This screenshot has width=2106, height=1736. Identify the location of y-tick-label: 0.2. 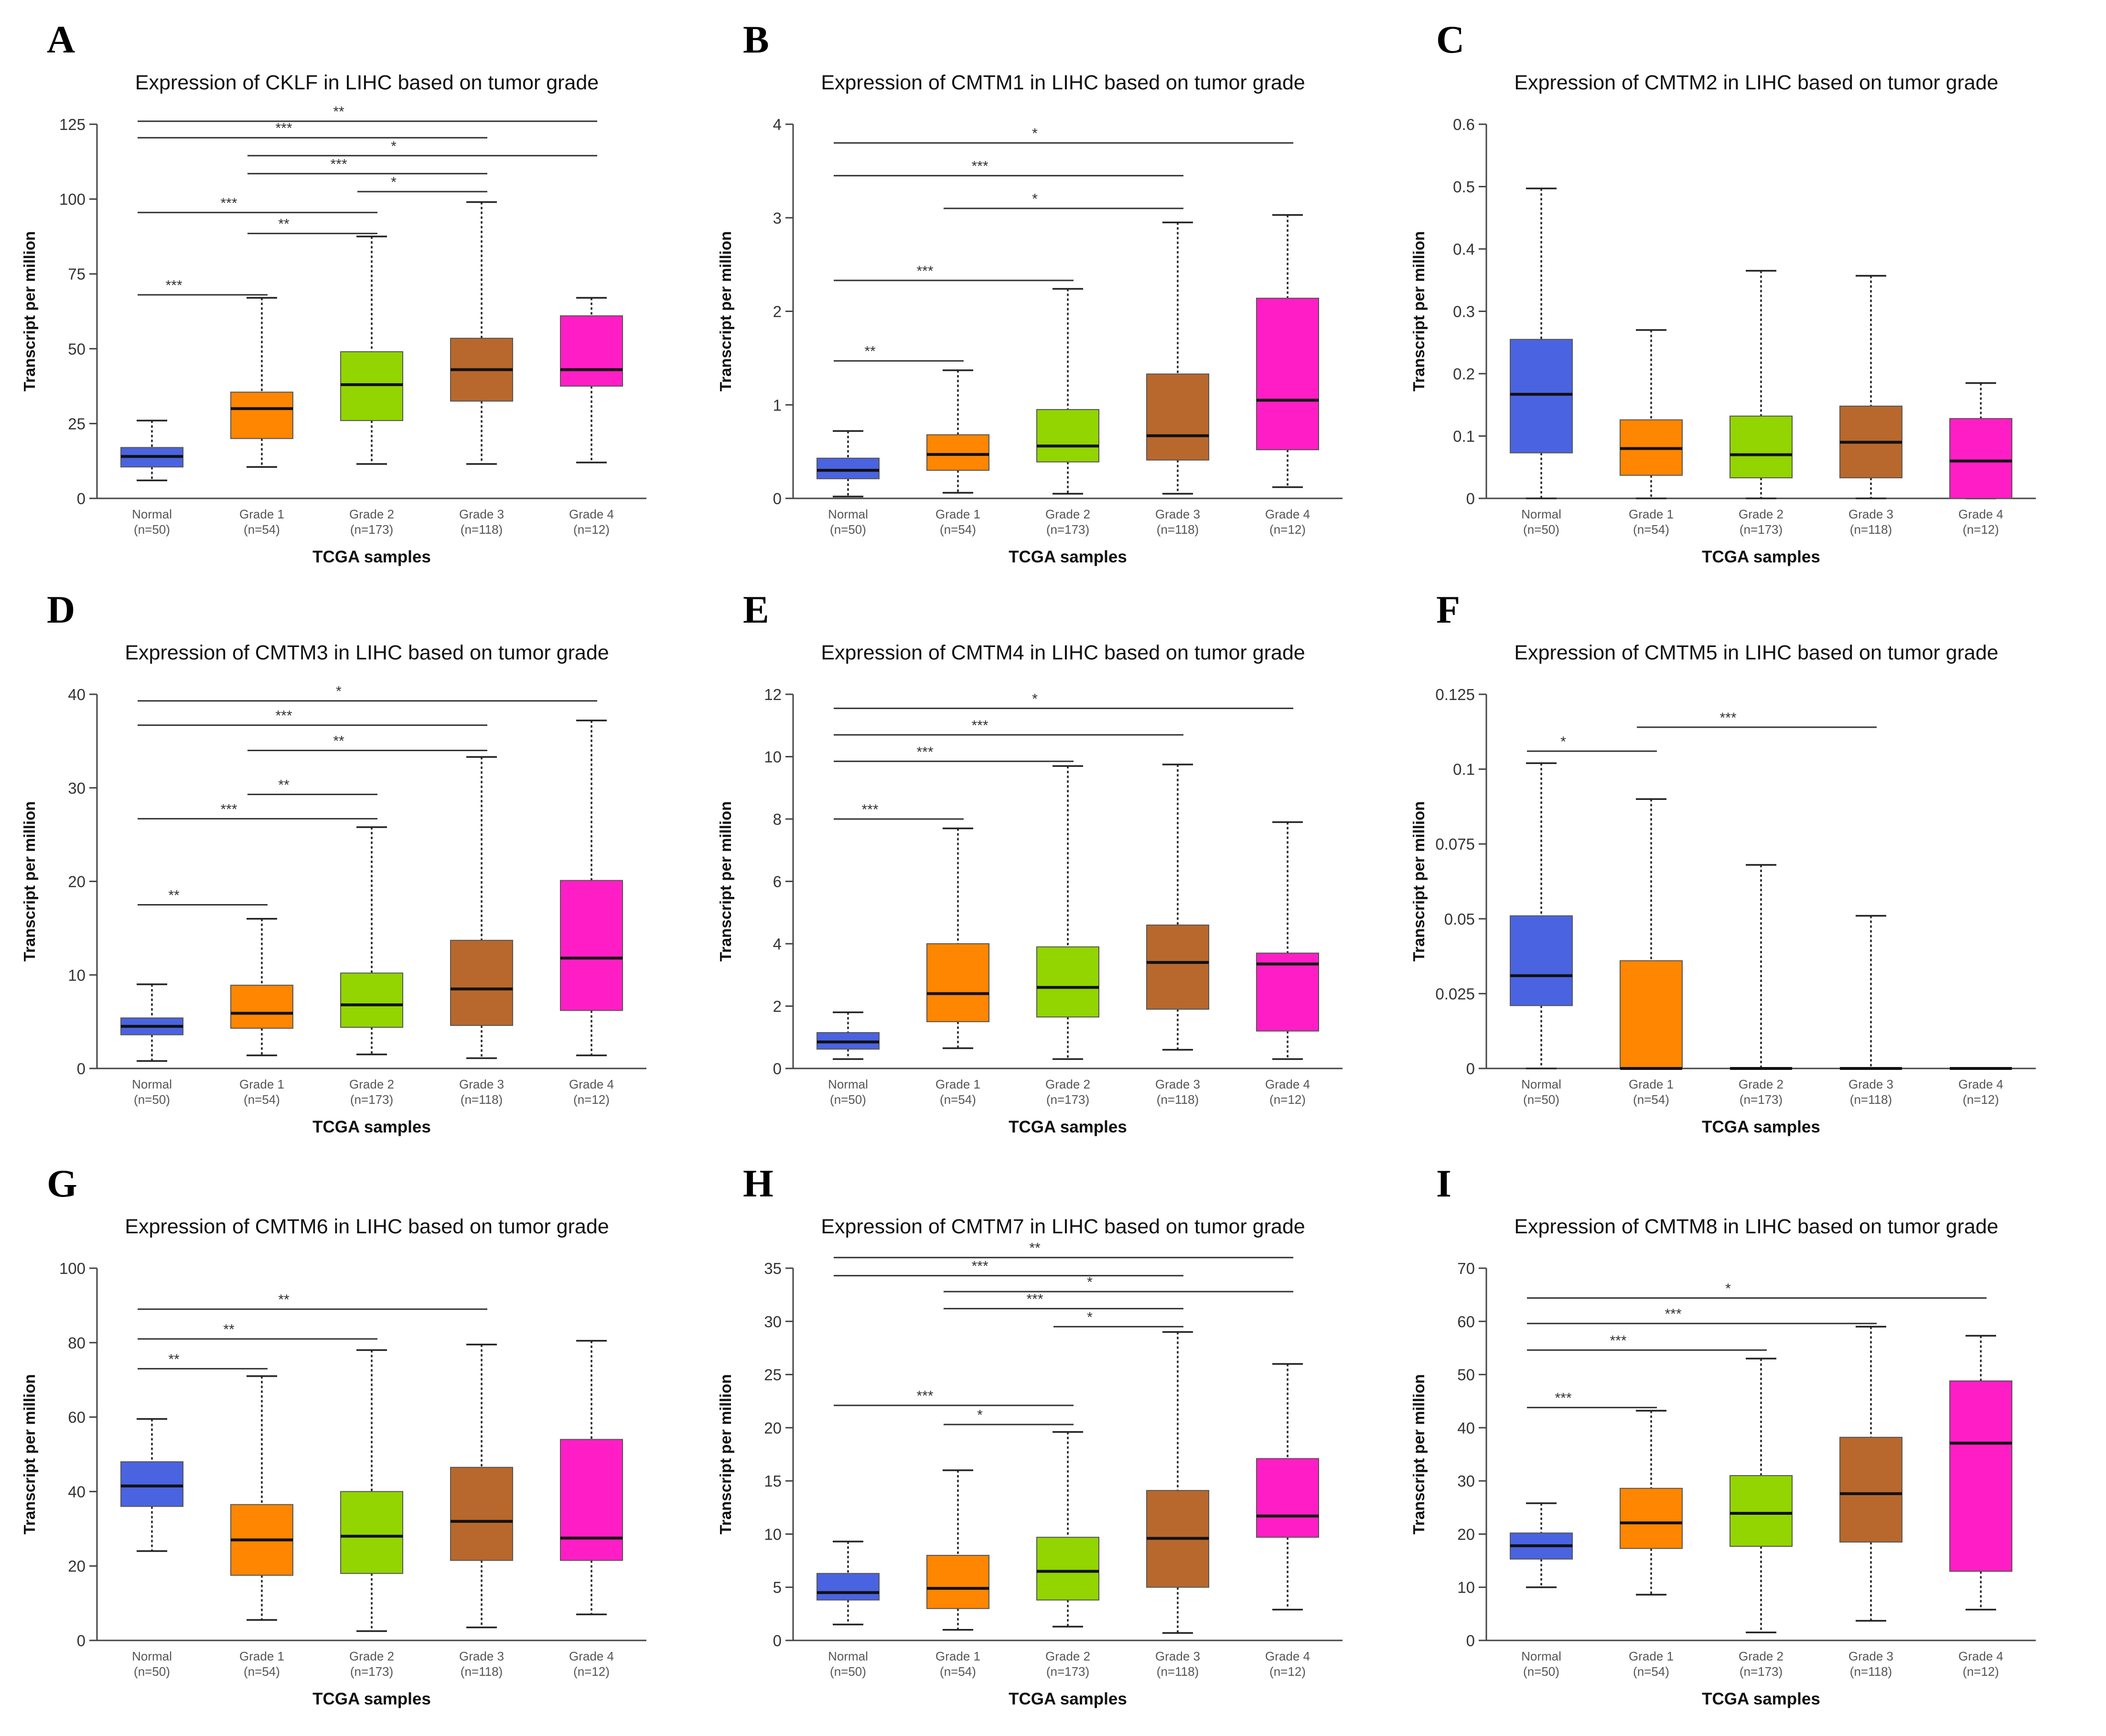
(1464, 374).